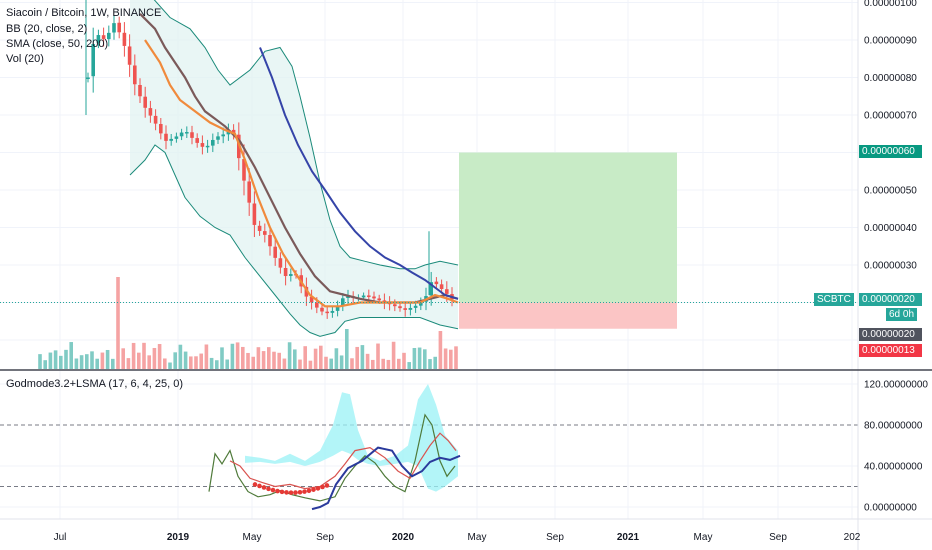 The image size is (932, 550). I want to click on time-tick-label: 202, so click(852, 537).